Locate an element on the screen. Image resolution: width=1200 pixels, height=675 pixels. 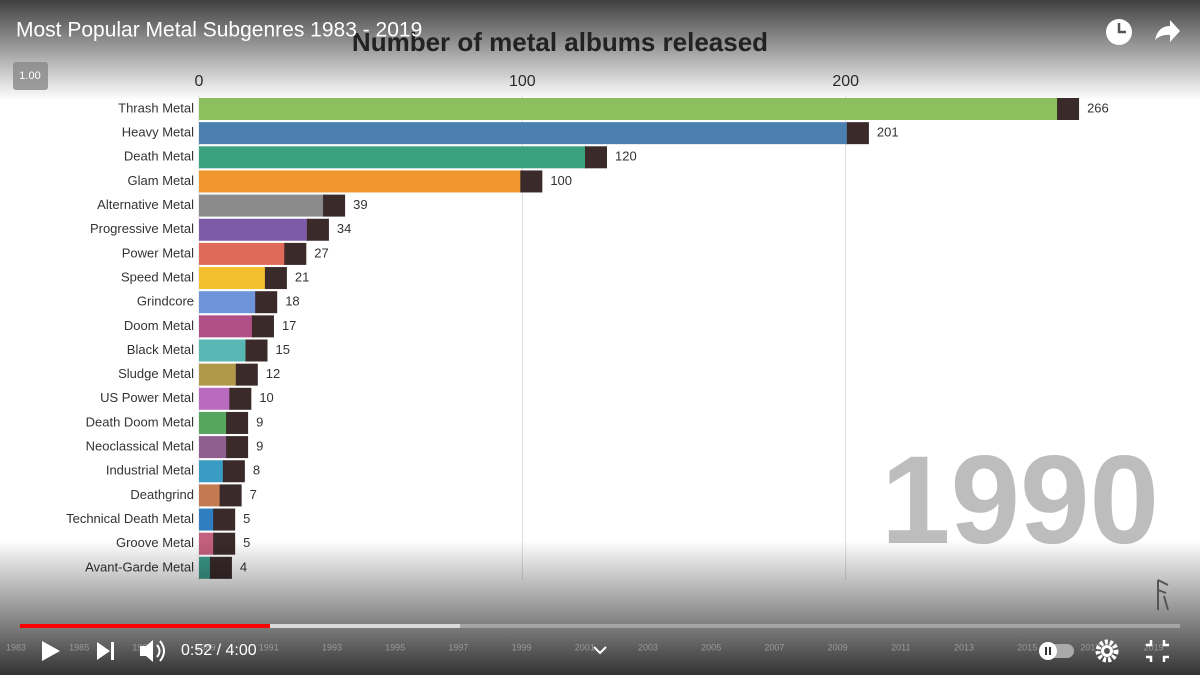
category-label: Heavy Metal is located at coordinates (158, 132).